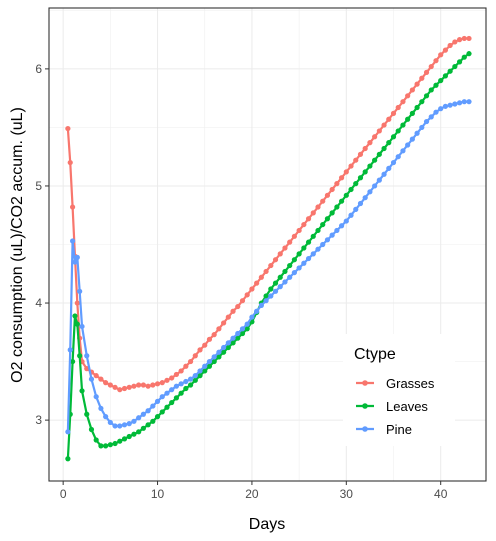  What do you see at coordinates (384, 429) in the screenshot?
I see `legend-item-pine: Pine` at bounding box center [384, 429].